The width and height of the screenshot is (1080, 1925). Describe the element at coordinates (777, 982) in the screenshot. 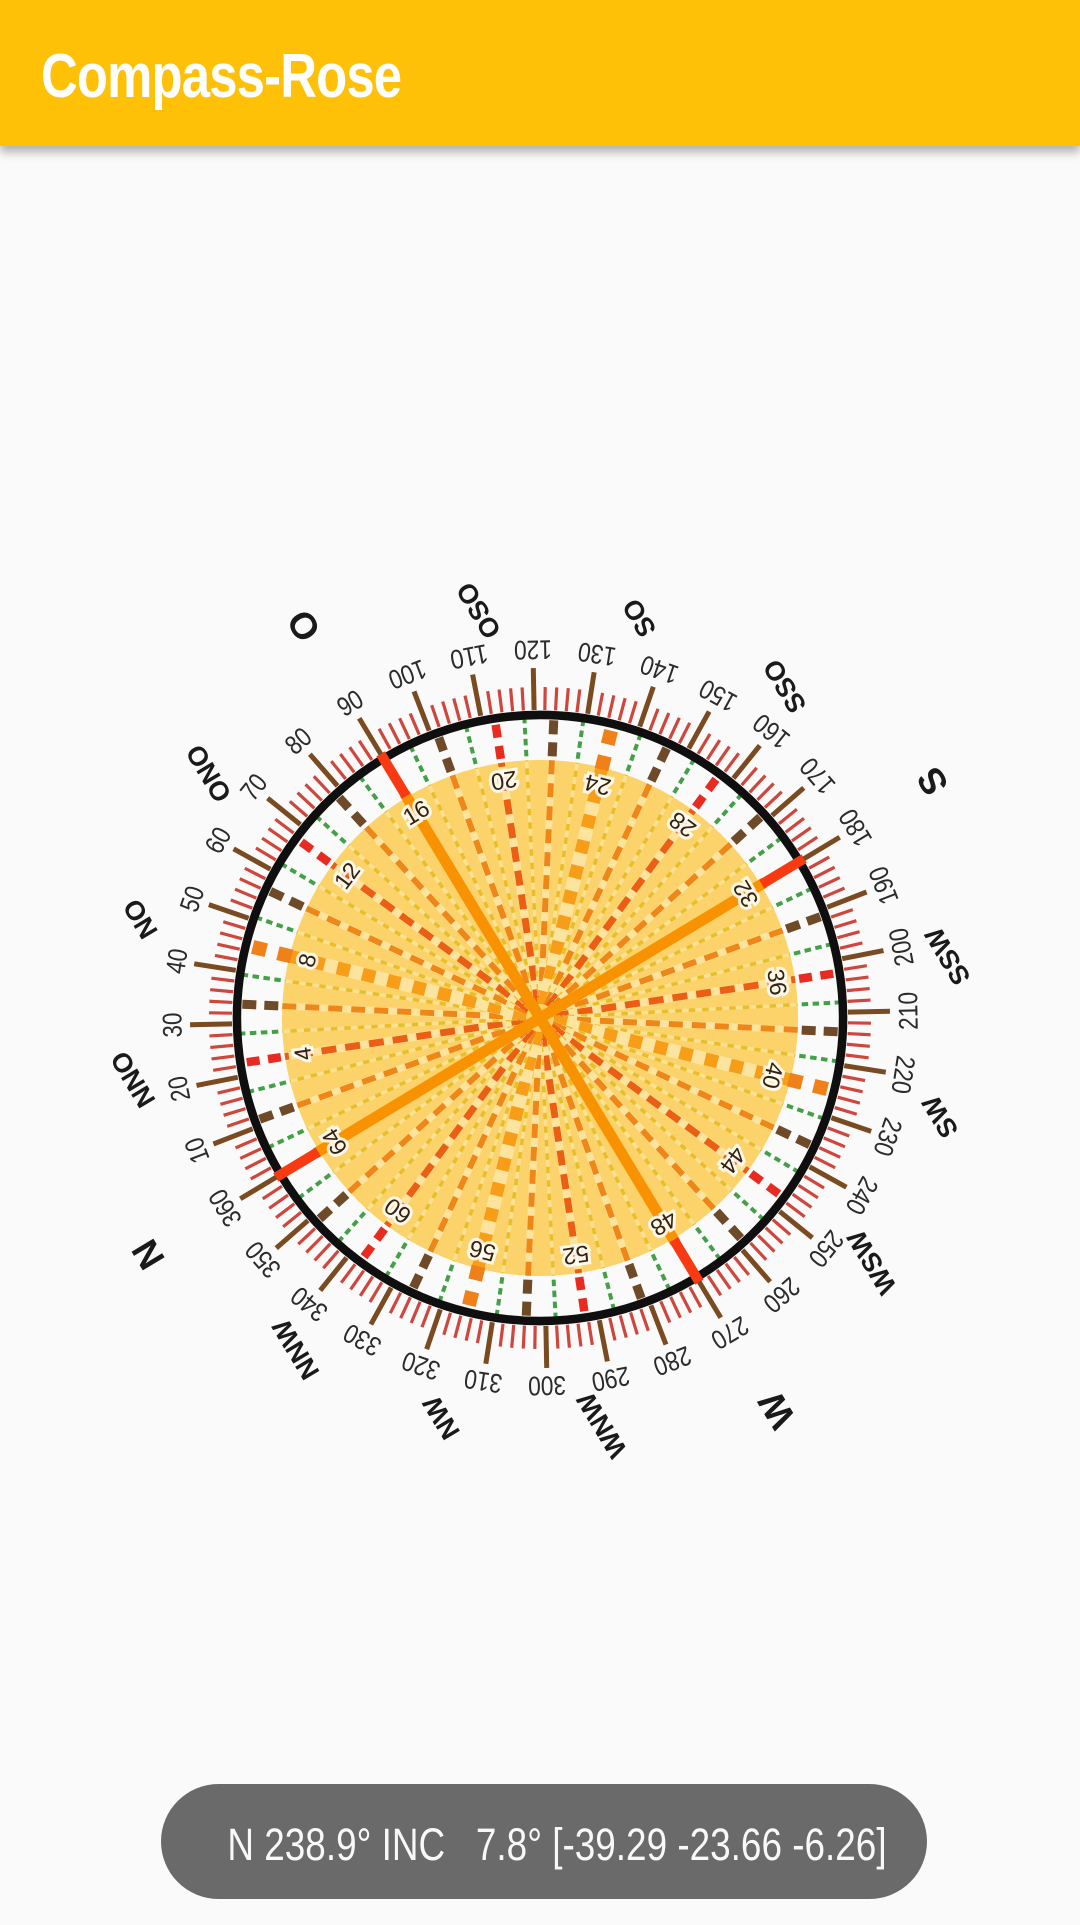

I see `svg-text: 36` at that location.